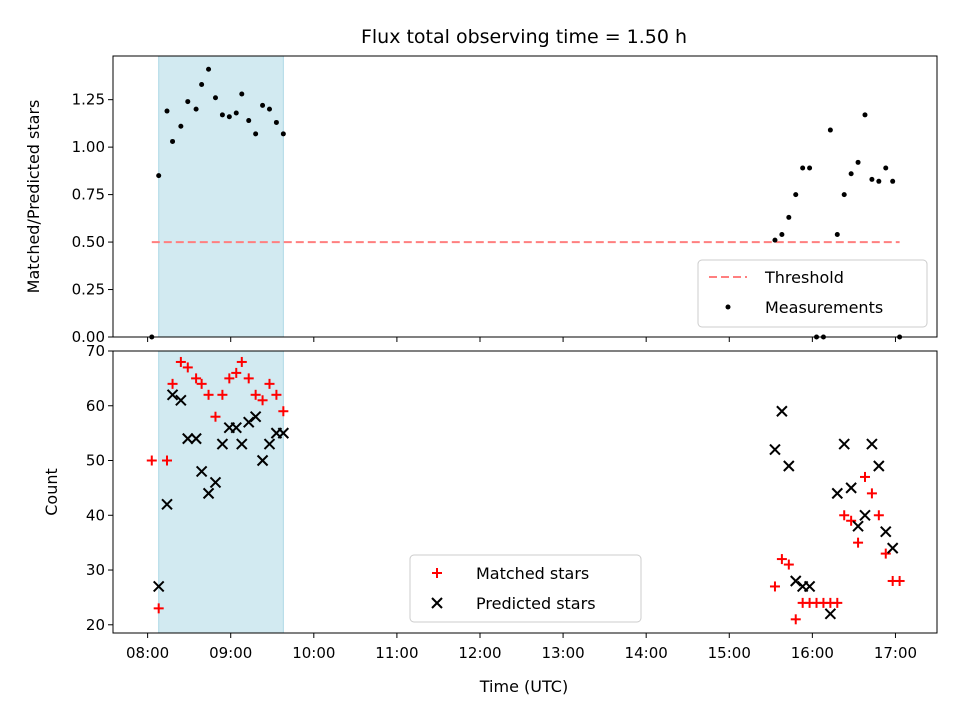  Describe the element at coordinates (88, 147) in the screenshot. I see `top-y-tick-label: 1.00` at that location.